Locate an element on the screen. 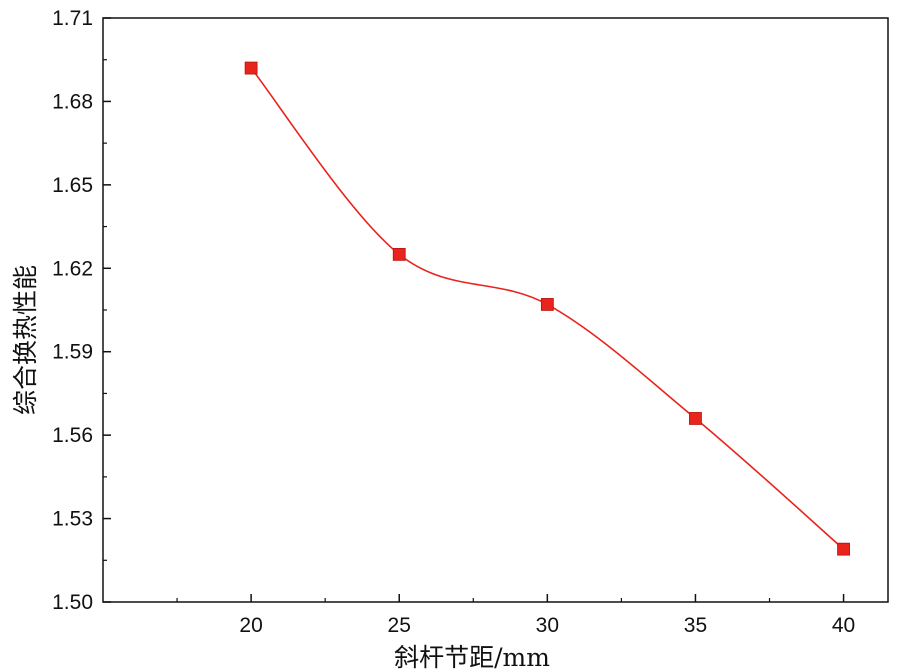 The image size is (900, 672). y-tick-label: 1.50 is located at coordinates (72, 602).